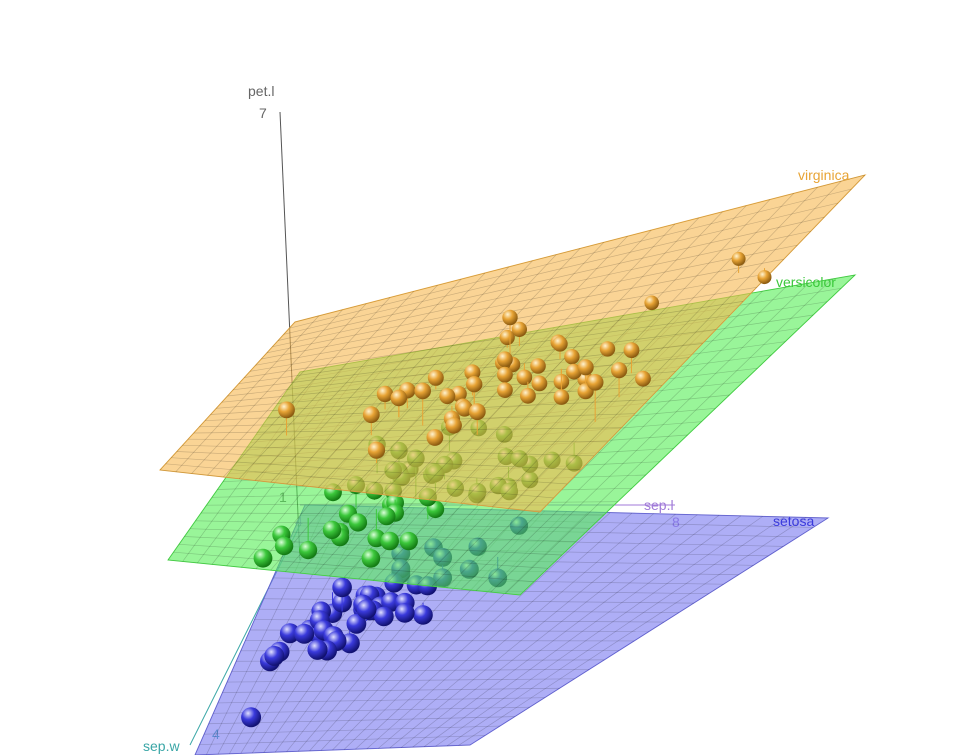  I want to click on x-axis-label: sep.l, so click(659, 505).